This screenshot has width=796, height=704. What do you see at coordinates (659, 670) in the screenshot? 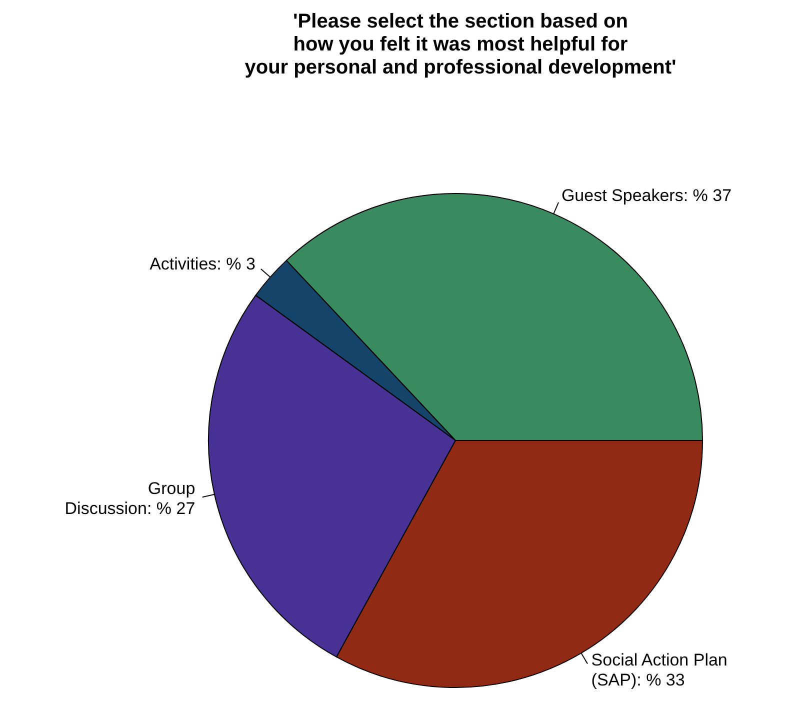
I see `slice-label: Social Action Plan (SAP): % 33` at bounding box center [659, 670].